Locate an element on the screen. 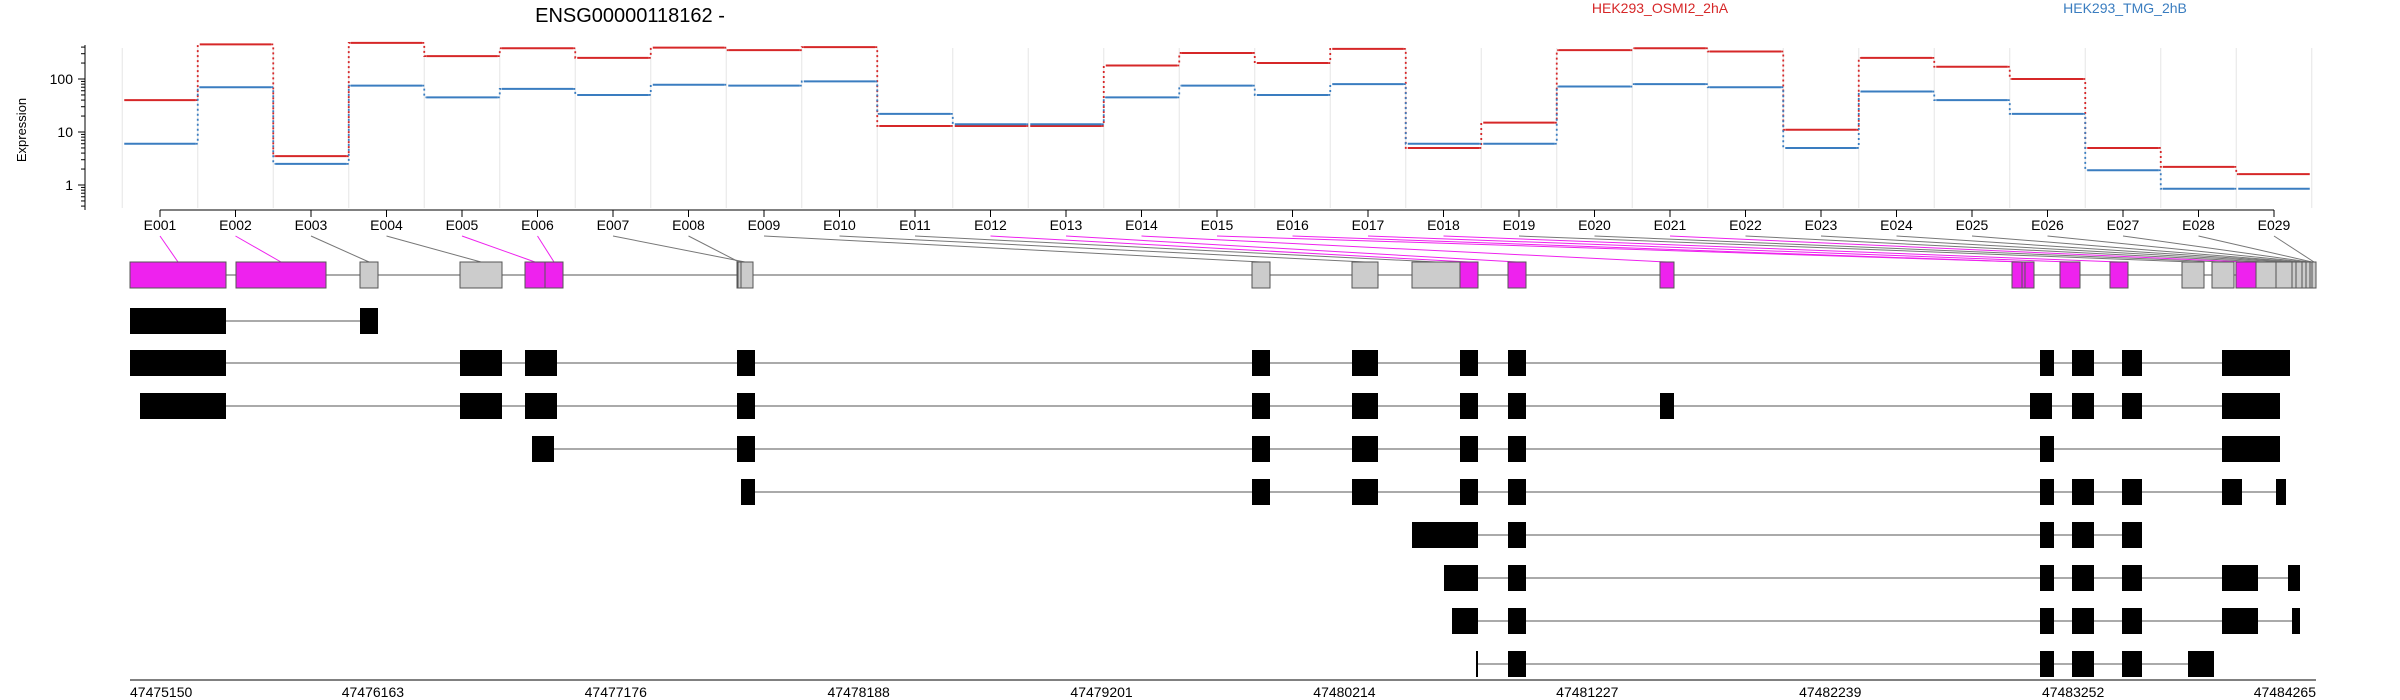 Image resolution: width=2400 pixels, height=700 pixels. y-axis: 100 10 1 is located at coordinates (68, 127).